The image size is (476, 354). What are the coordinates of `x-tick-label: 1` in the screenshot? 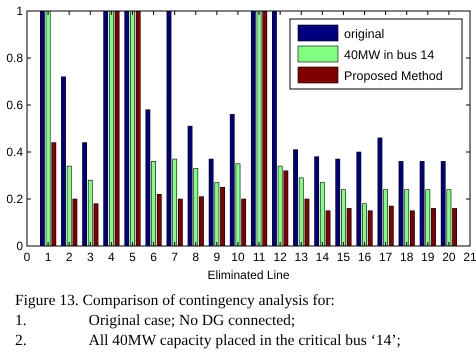 It's located at (48, 257).